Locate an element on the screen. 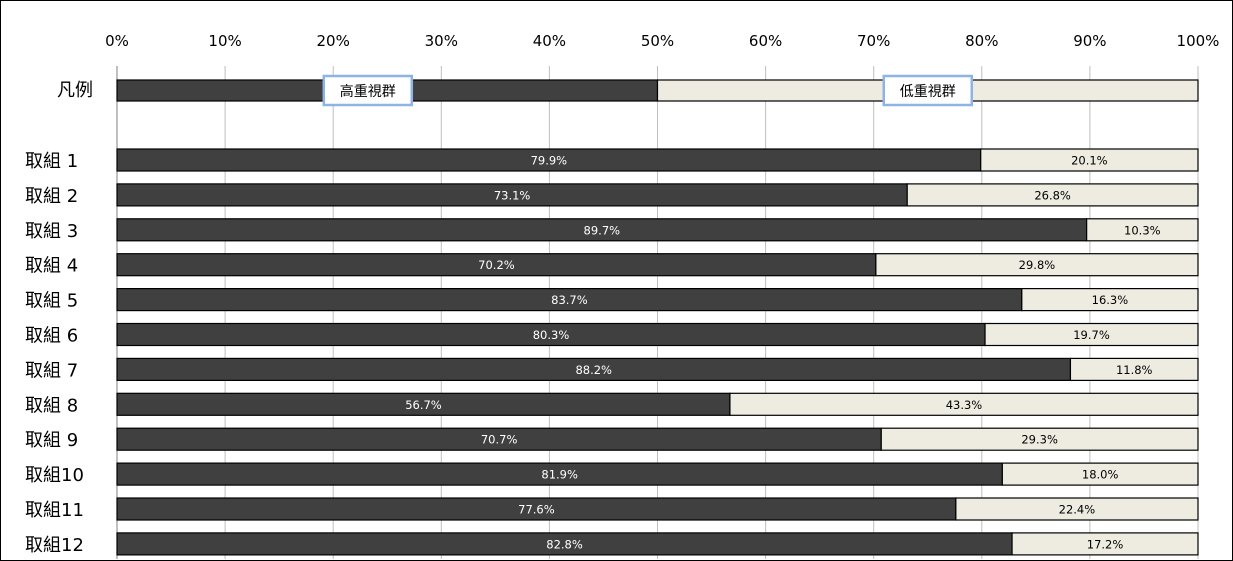 The width and height of the screenshot is (1233, 561). category-label: 取組 7 is located at coordinates (51, 370).